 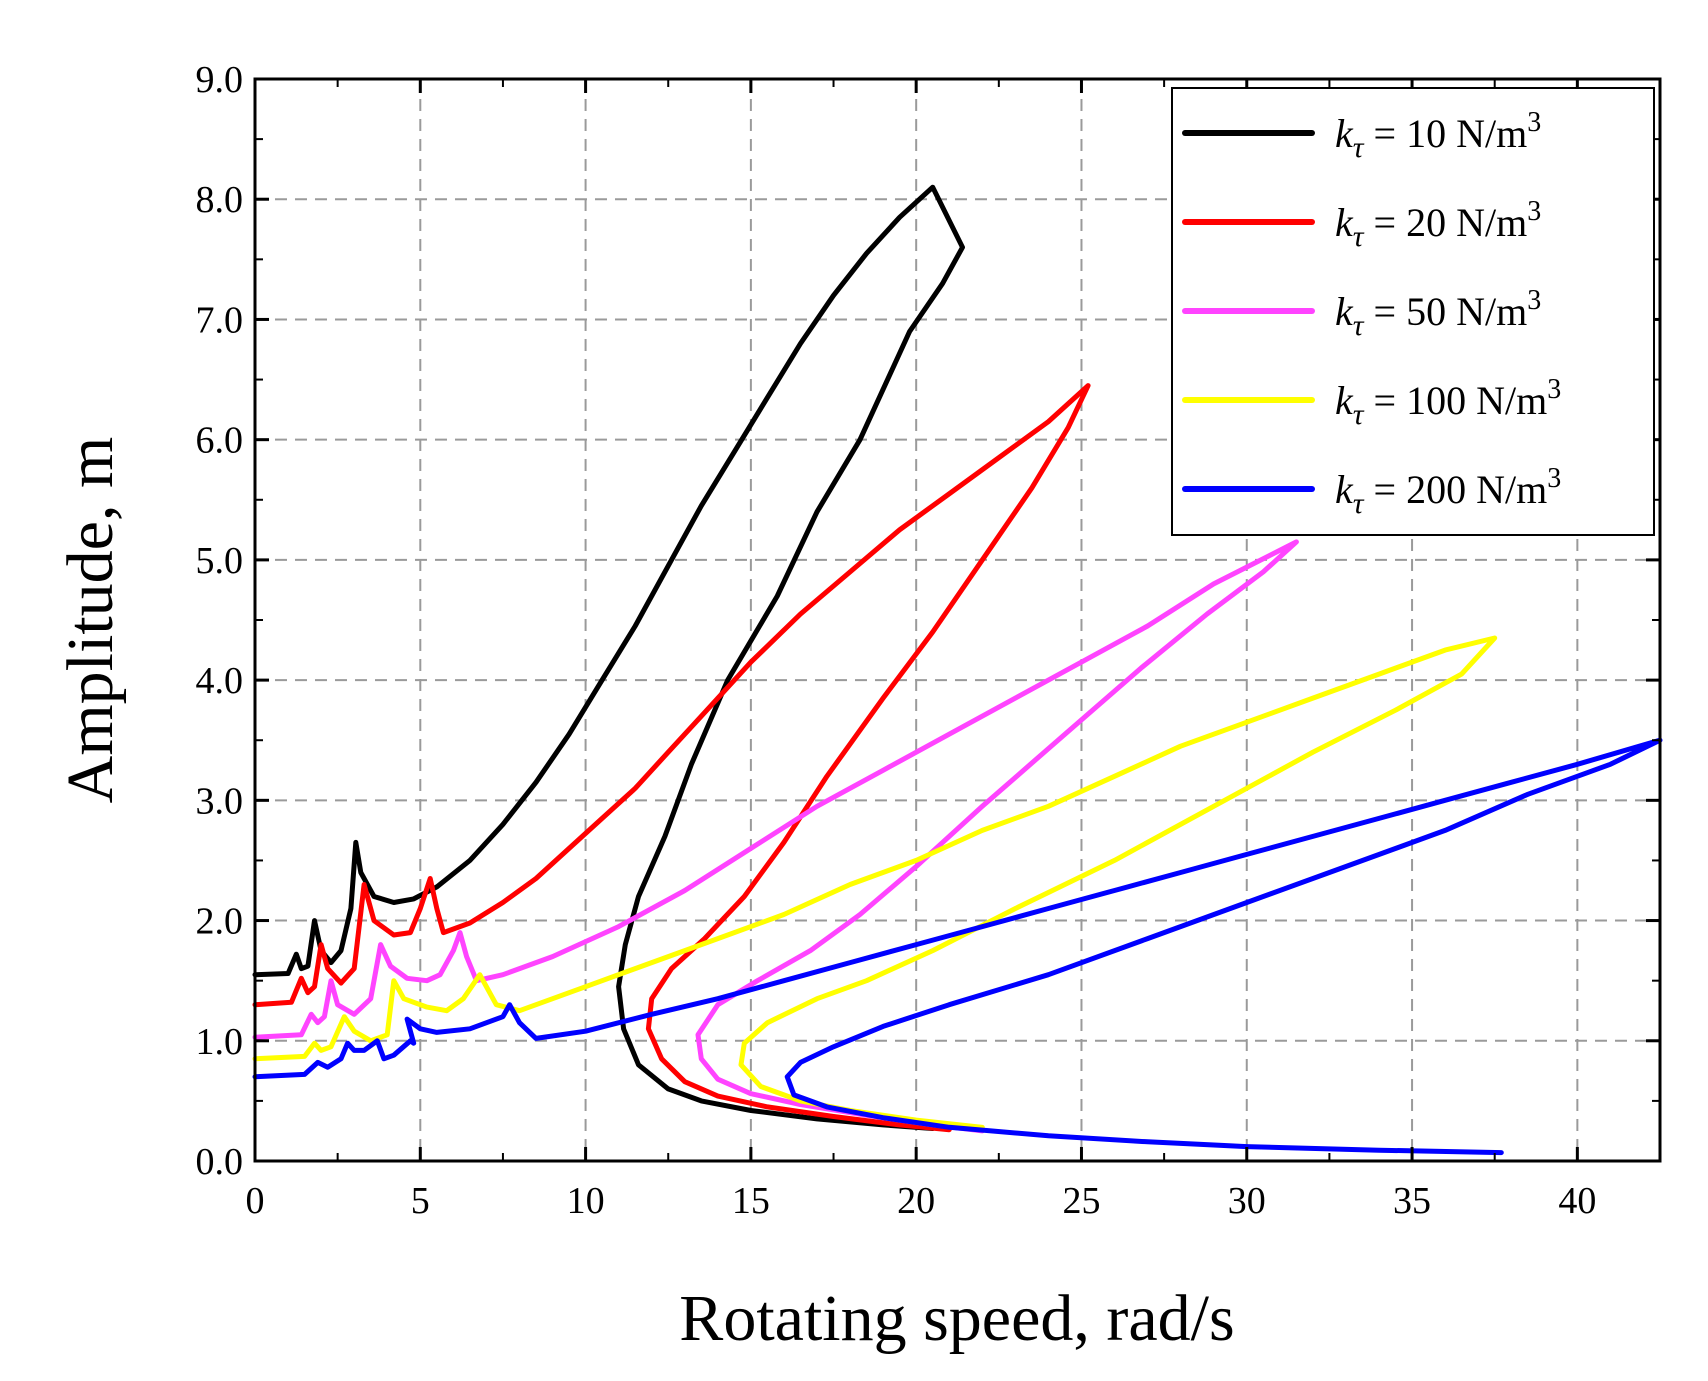 I want to click on y-tick-label: 3.0, so click(x=220, y=801).